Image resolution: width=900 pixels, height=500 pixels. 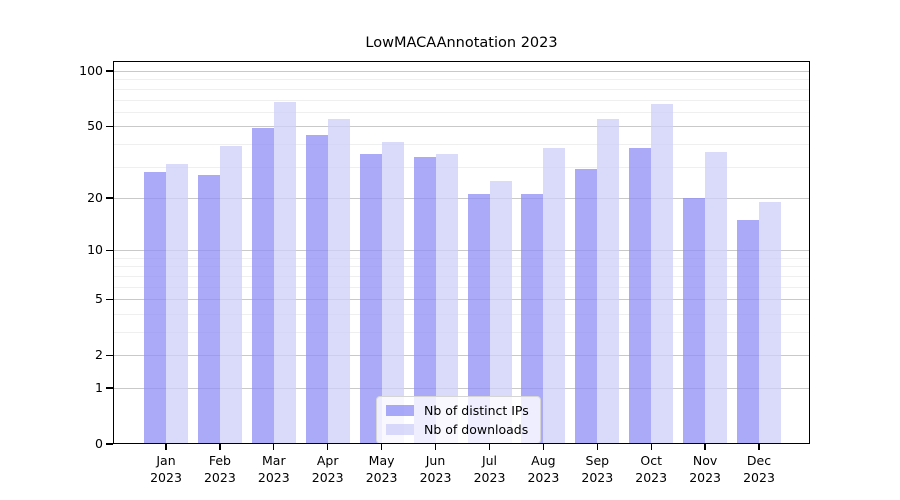 What do you see at coordinates (95, 250) in the screenshot?
I see `y-axis-label: 10` at bounding box center [95, 250].